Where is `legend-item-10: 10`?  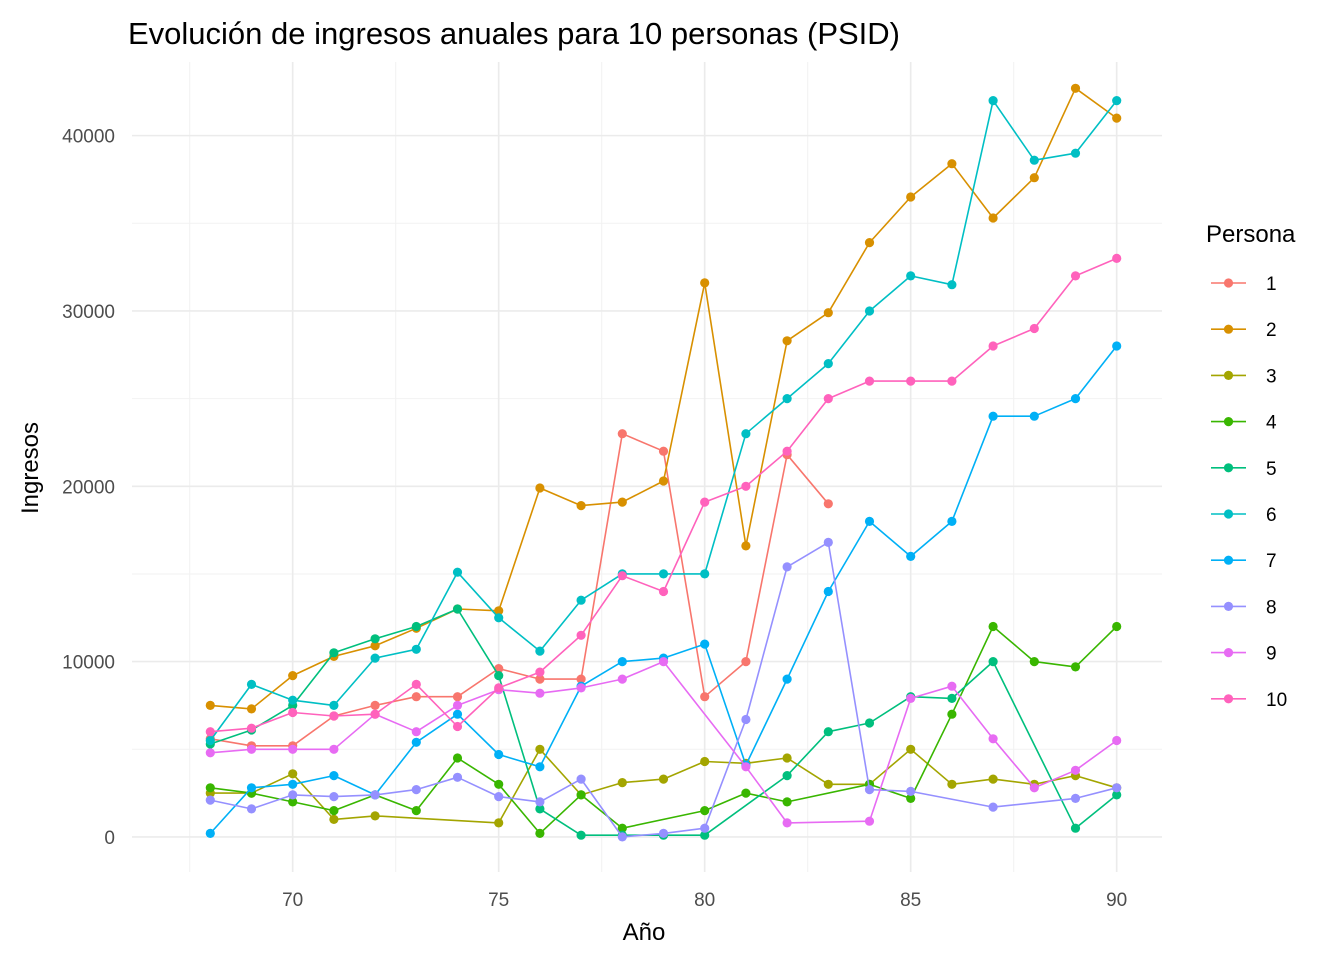 legend-item-10: 10 is located at coordinates (1249, 700).